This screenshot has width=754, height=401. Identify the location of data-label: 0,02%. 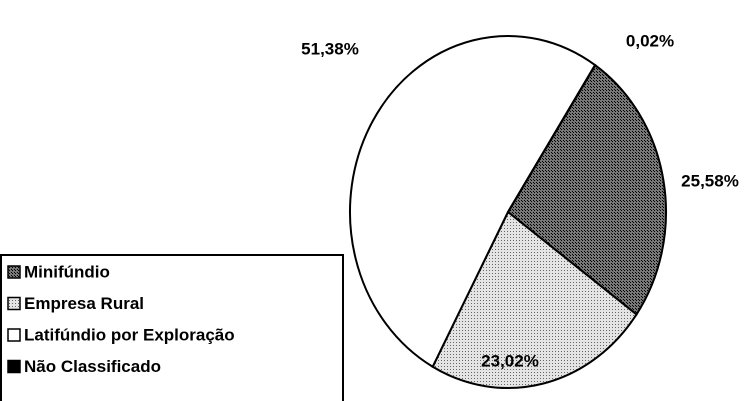
(650, 40).